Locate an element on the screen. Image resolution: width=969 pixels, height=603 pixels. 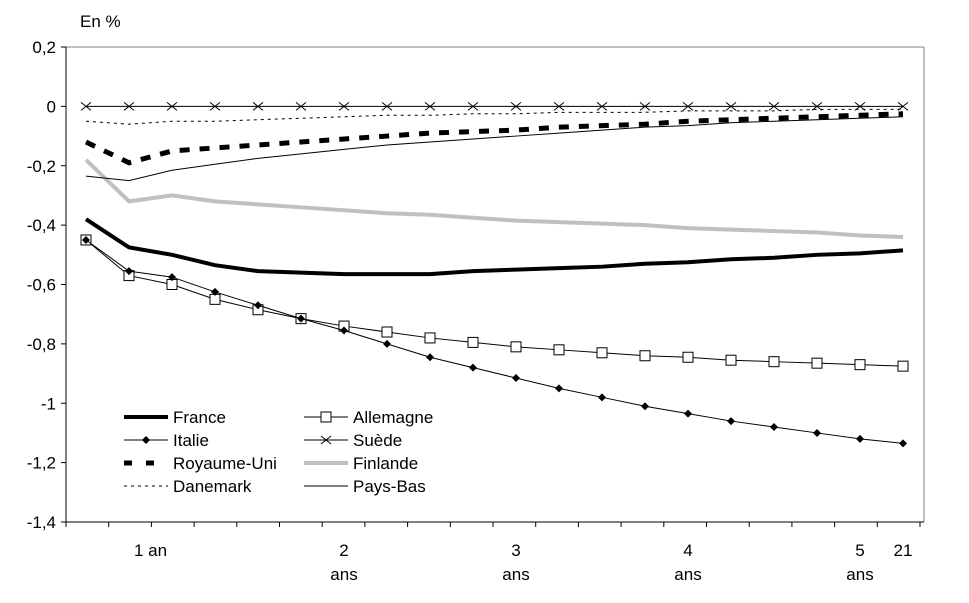
legend-item-danemark: Danemark is located at coordinates (188, 486).